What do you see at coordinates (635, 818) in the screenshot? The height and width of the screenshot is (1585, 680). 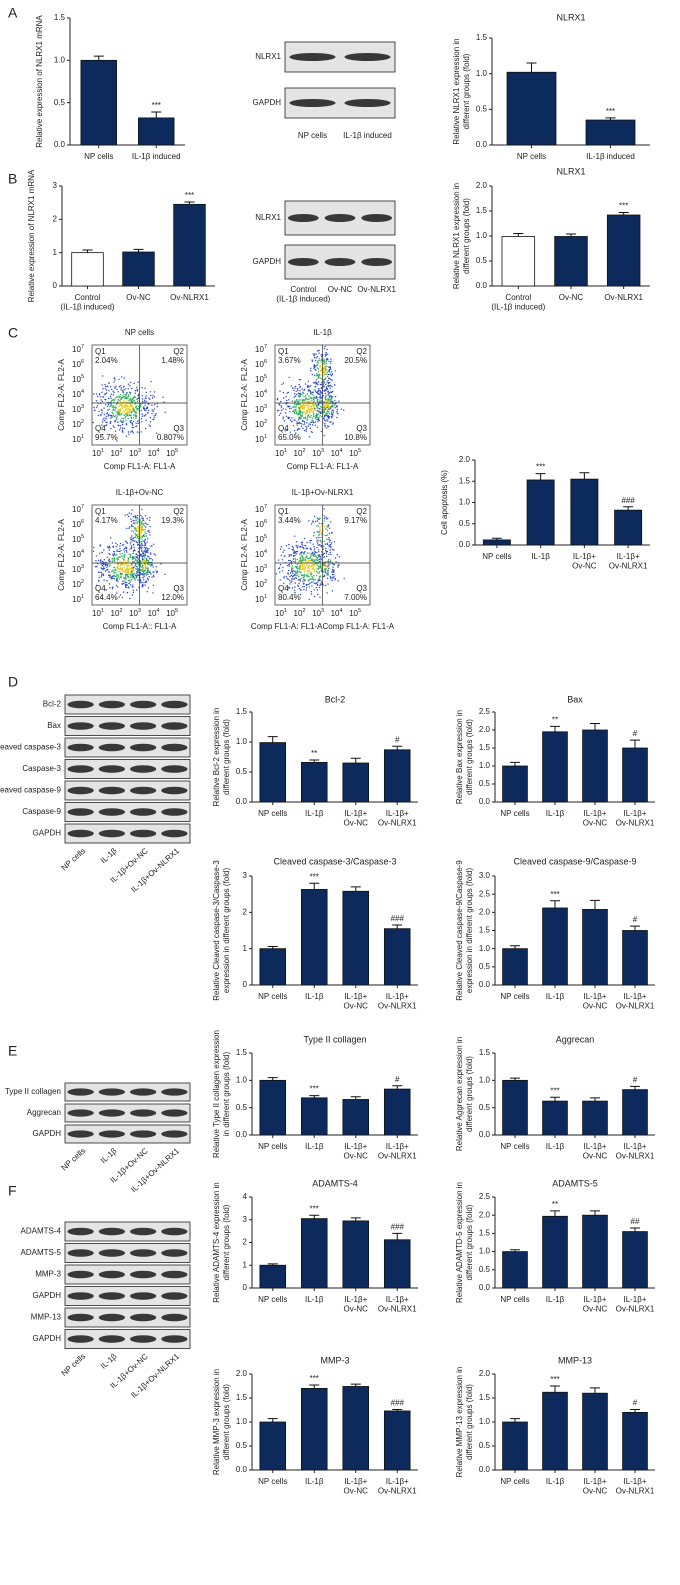 I see `x-tick-label: IL-1β+ Ov-NLRX1` at bounding box center [635, 818].